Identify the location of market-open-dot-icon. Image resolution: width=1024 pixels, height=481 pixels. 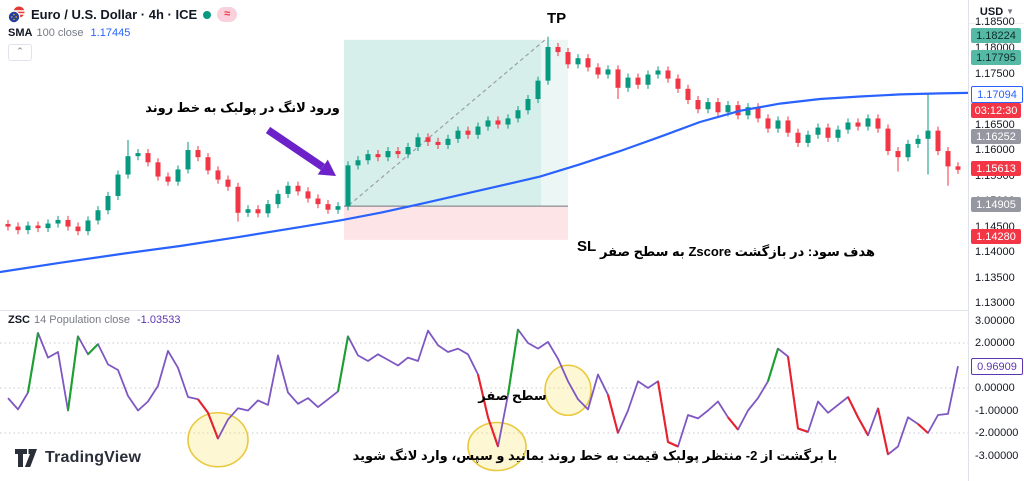
(207, 14).